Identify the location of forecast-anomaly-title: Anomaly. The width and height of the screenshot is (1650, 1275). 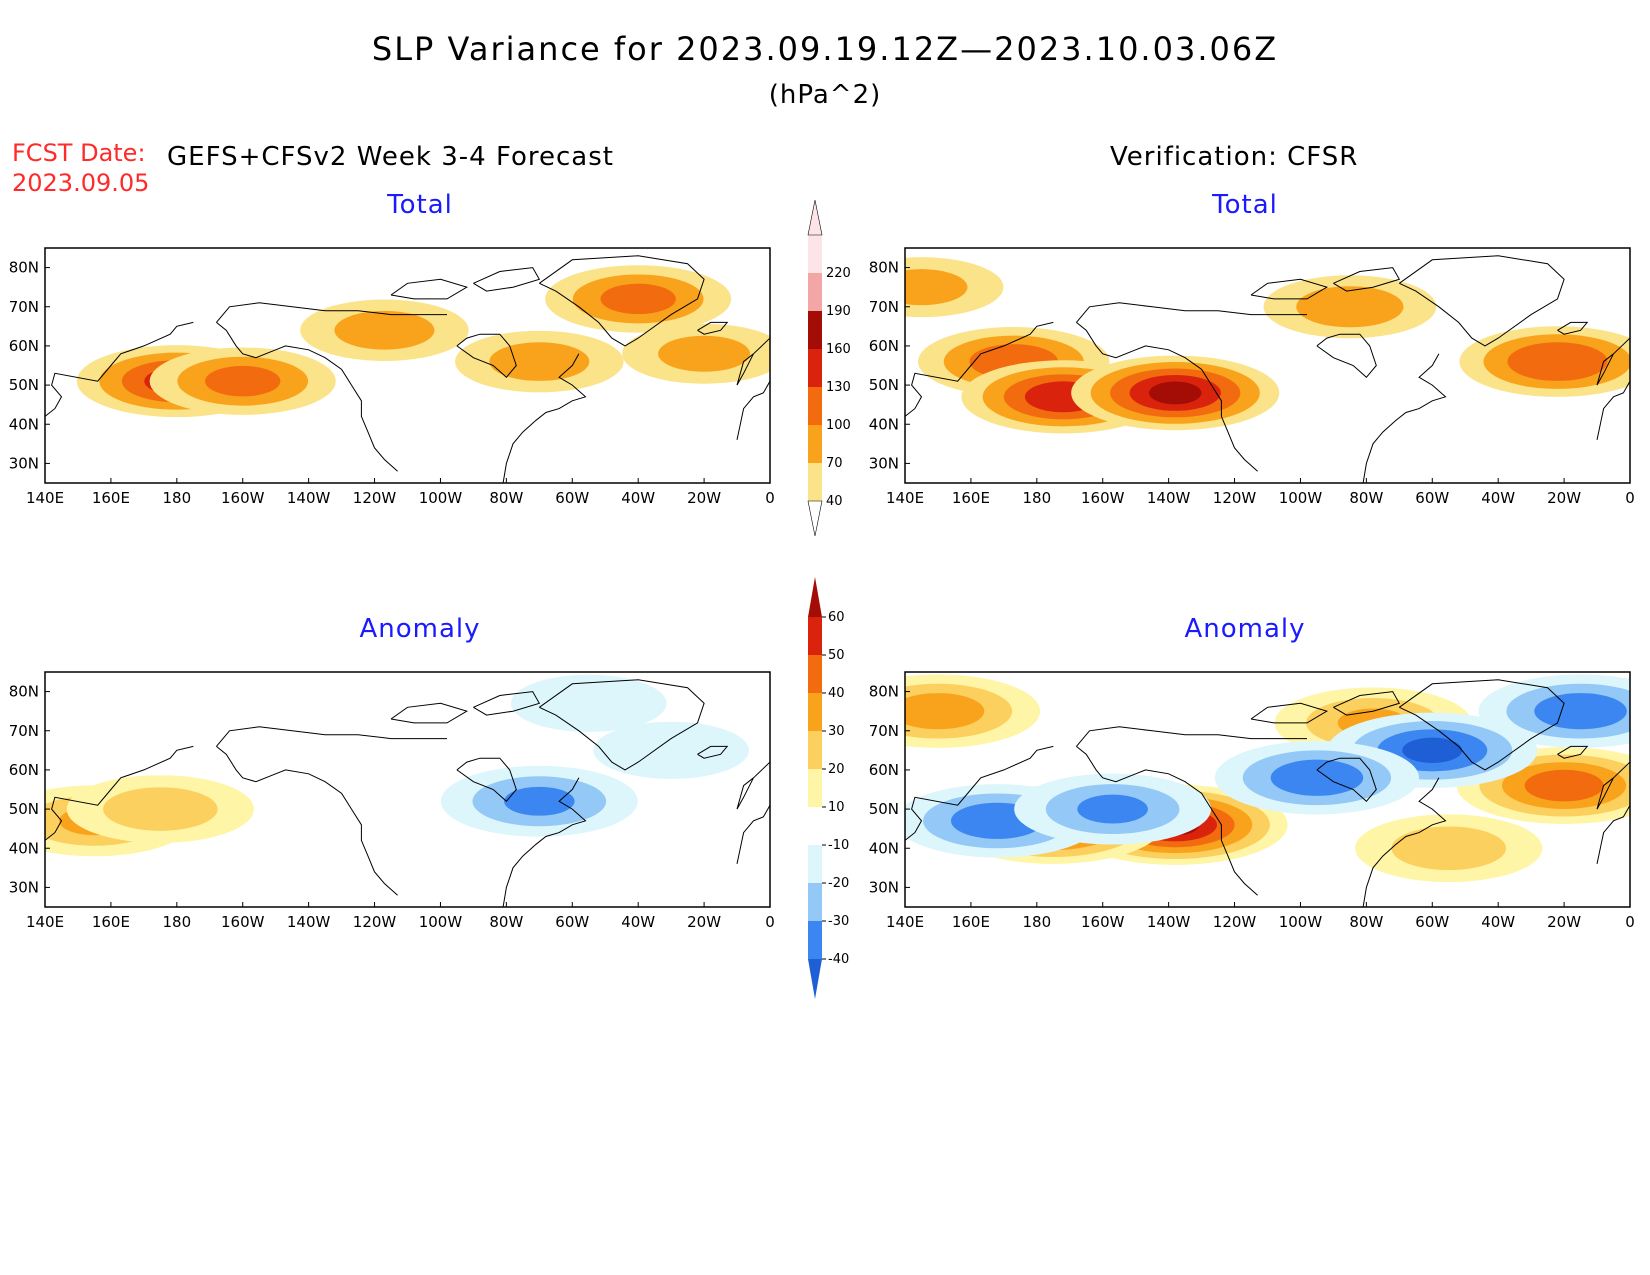
(420, 629).